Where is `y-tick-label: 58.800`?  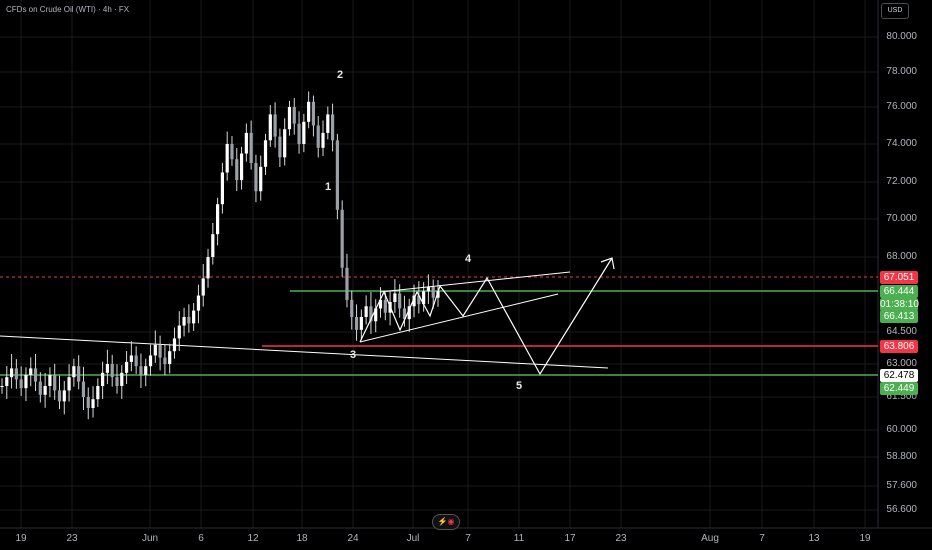
y-tick-label: 58.800 is located at coordinates (901, 456).